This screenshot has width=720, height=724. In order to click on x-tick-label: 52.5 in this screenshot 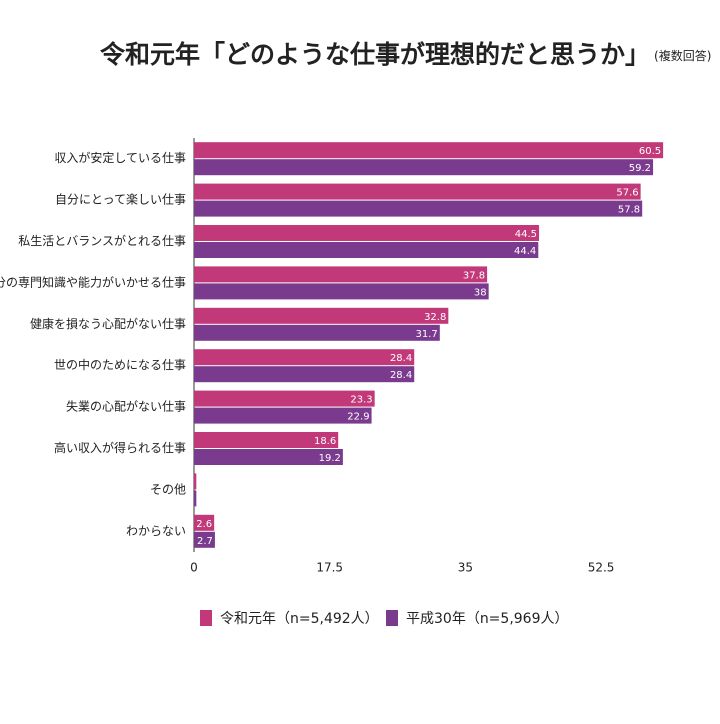, I will do `click(601, 568)`.